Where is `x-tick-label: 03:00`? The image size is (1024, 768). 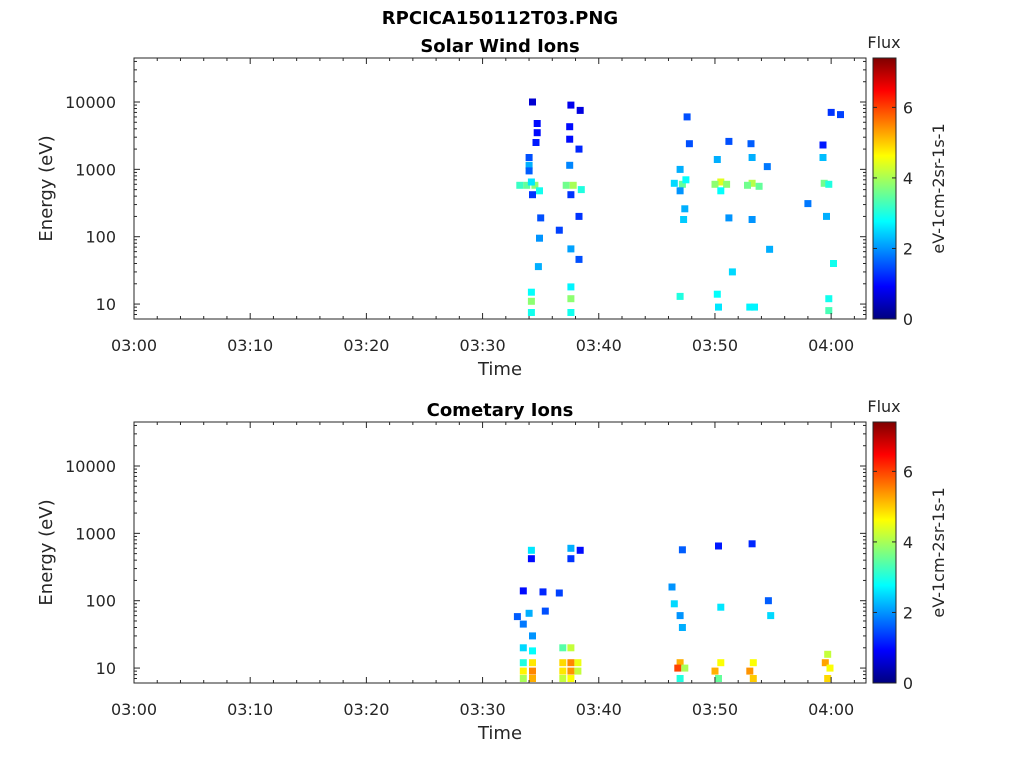 x-tick-label: 03:00 is located at coordinates (134, 709).